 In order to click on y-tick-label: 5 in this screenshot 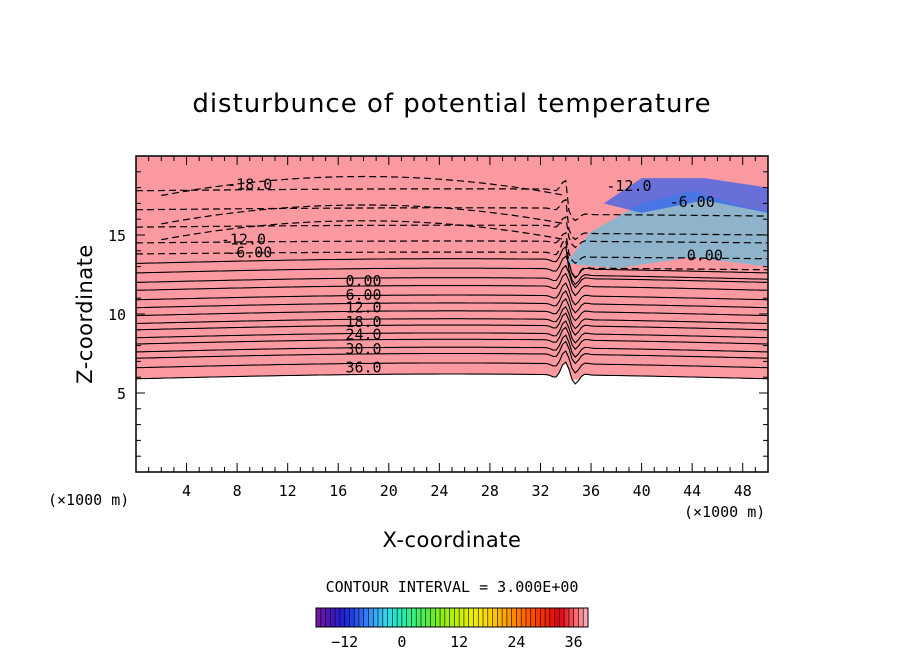, I will do `click(121, 394)`.